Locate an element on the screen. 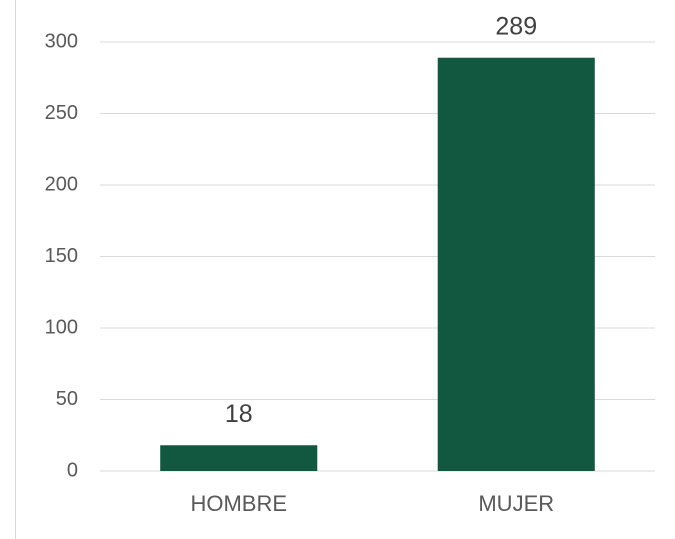 This screenshot has height=539, width=675. y-tick-label: 250 is located at coordinates (61, 113).